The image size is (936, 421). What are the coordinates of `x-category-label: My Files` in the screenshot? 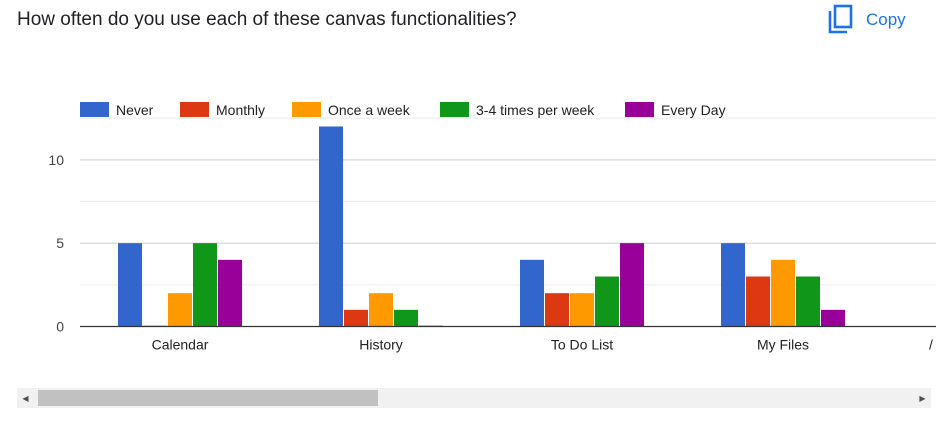 It's located at (783, 345).